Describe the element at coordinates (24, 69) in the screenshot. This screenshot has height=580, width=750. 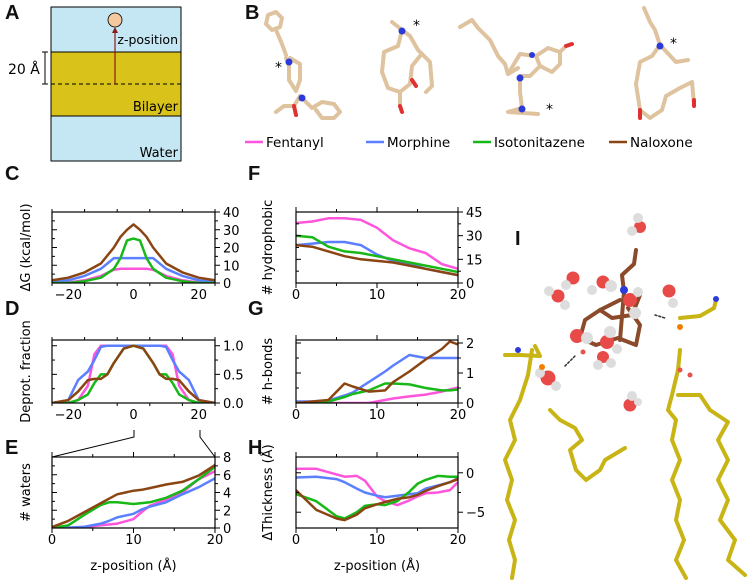
I see `scale-label: 20 Å` at that location.